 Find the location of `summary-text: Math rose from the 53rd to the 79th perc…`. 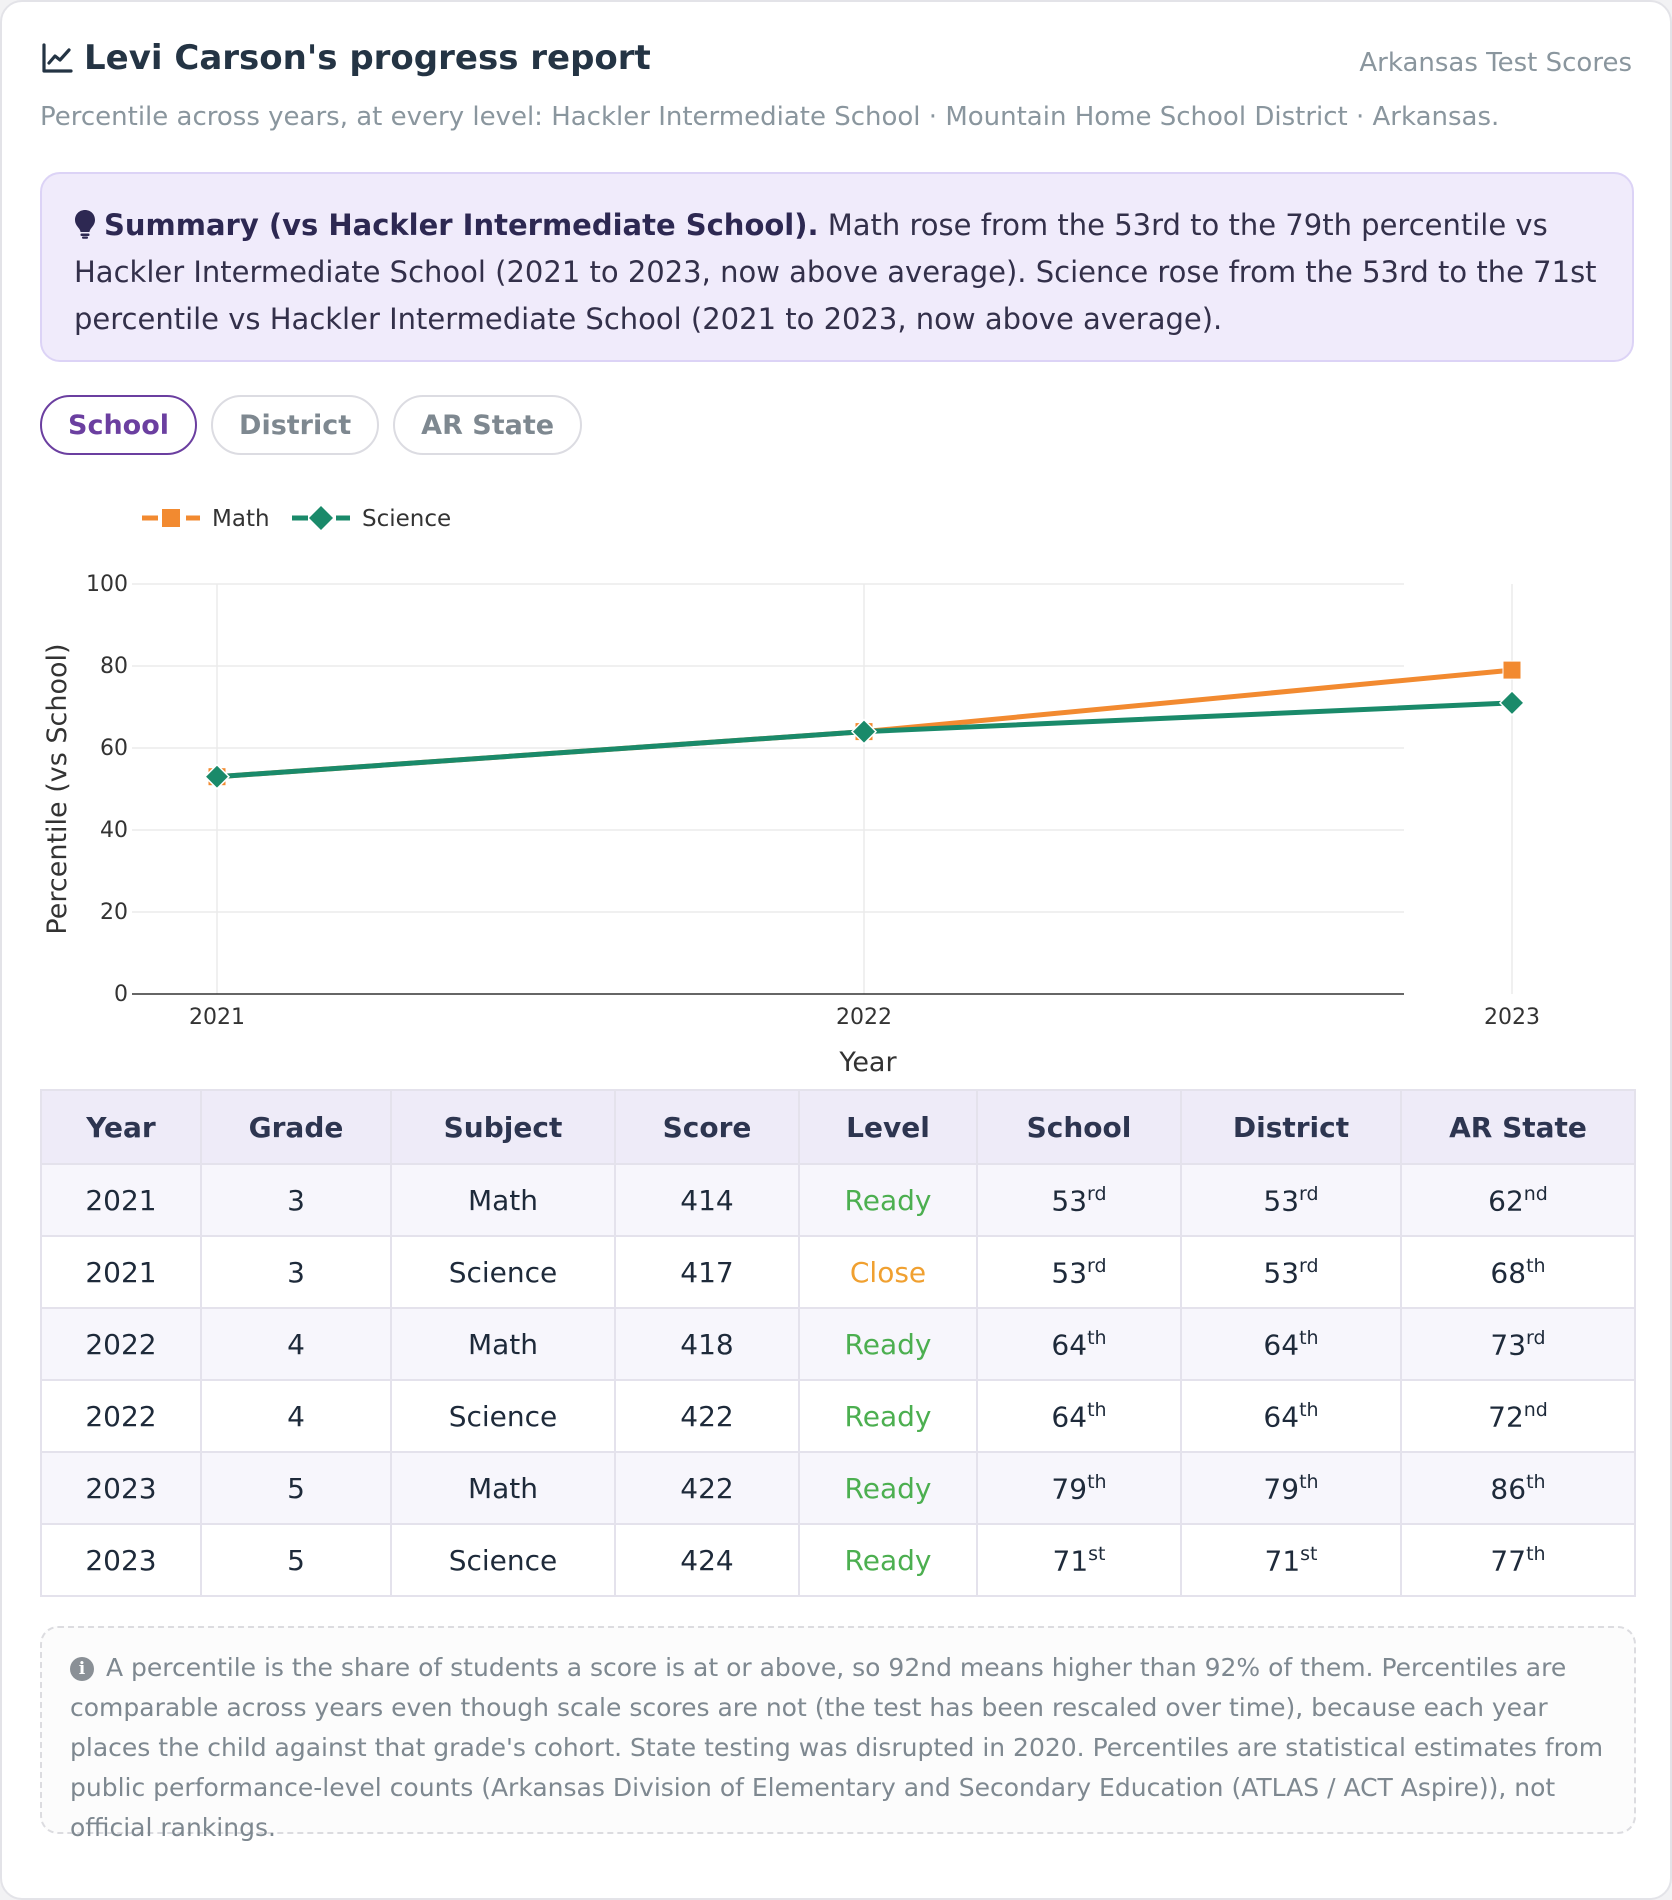

summary-text: Math rose from the 53rd to the 79th perc… is located at coordinates (835, 272).